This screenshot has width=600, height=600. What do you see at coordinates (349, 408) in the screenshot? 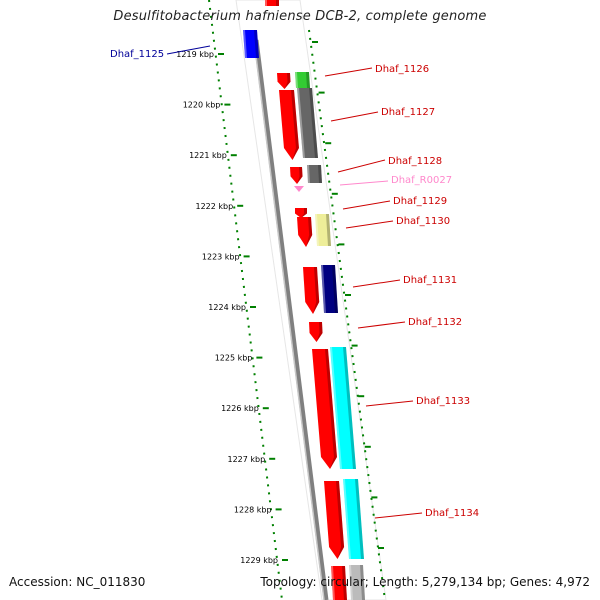
I see `gene-dhaf-1133-track-shade` at bounding box center [349, 408].